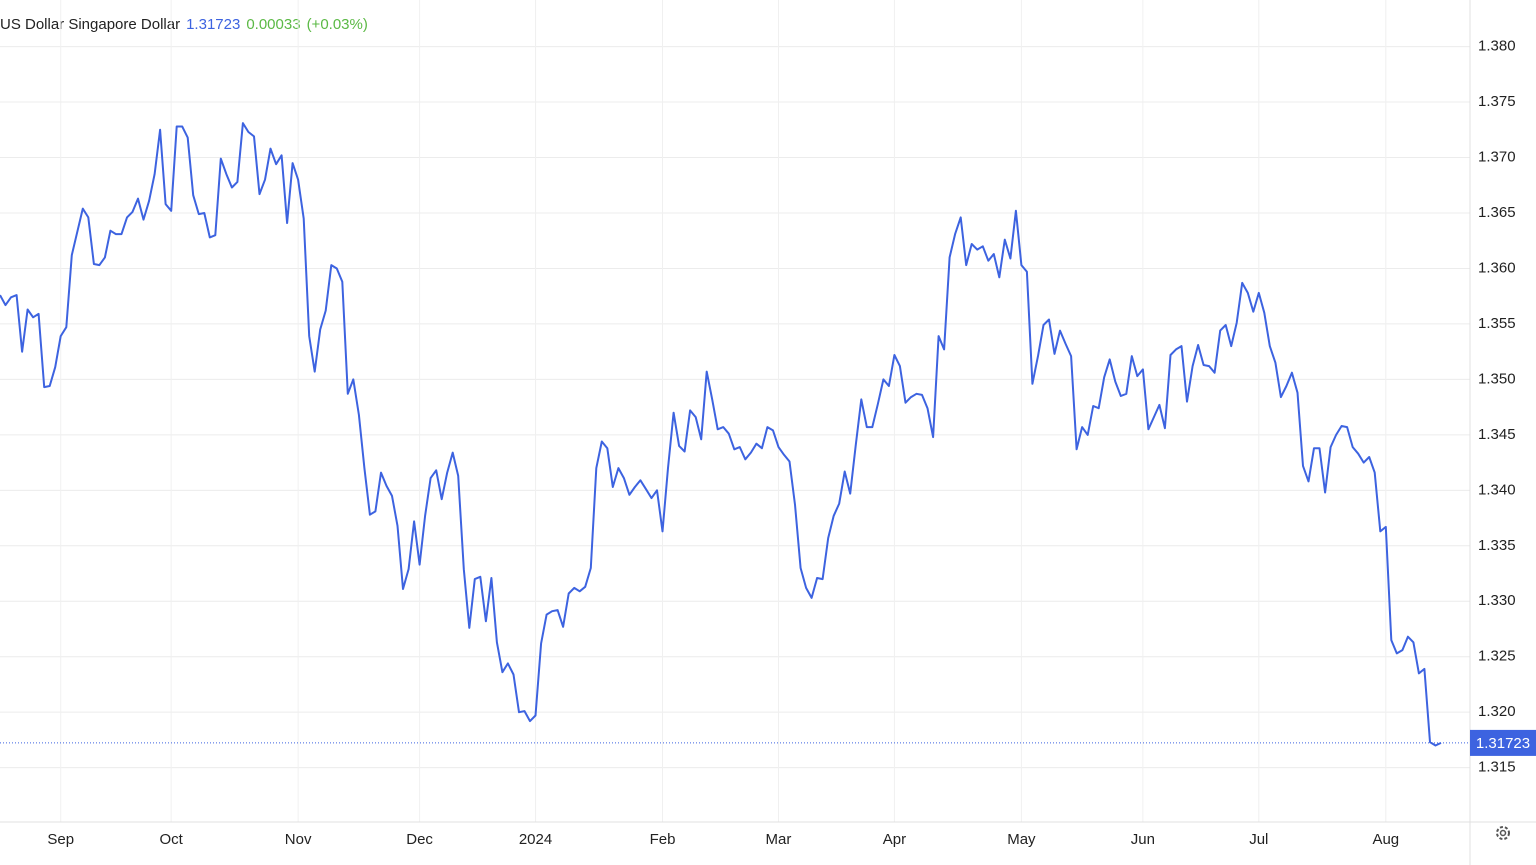  Describe the element at coordinates (298, 839) in the screenshot. I see `x-tick-label: Nov` at that location.